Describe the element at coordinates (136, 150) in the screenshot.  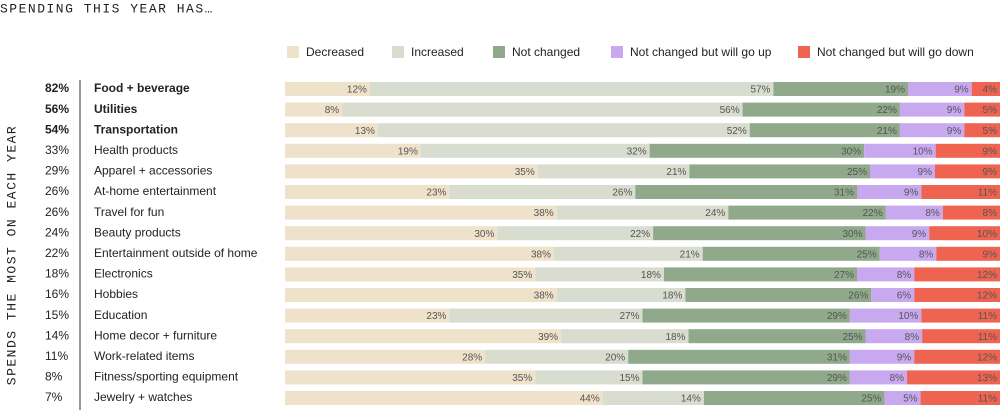
I see `category-label: Health products` at that location.